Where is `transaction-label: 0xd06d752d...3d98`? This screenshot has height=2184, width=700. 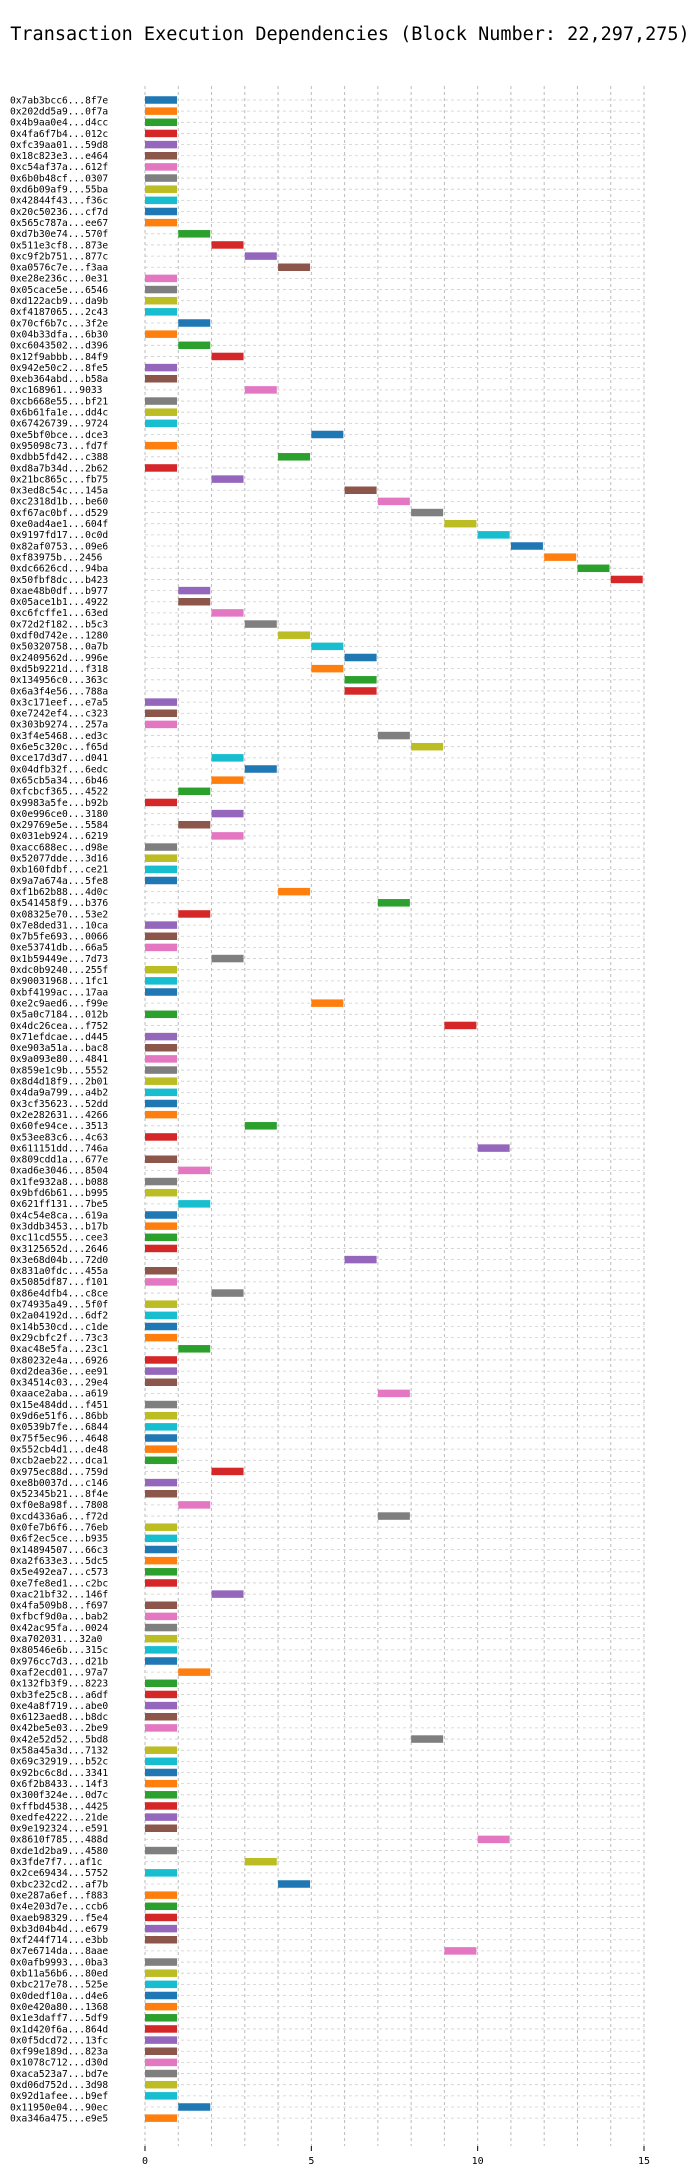
transaction-label: 0xd06d752d...3d98 is located at coordinates (59, 2085).